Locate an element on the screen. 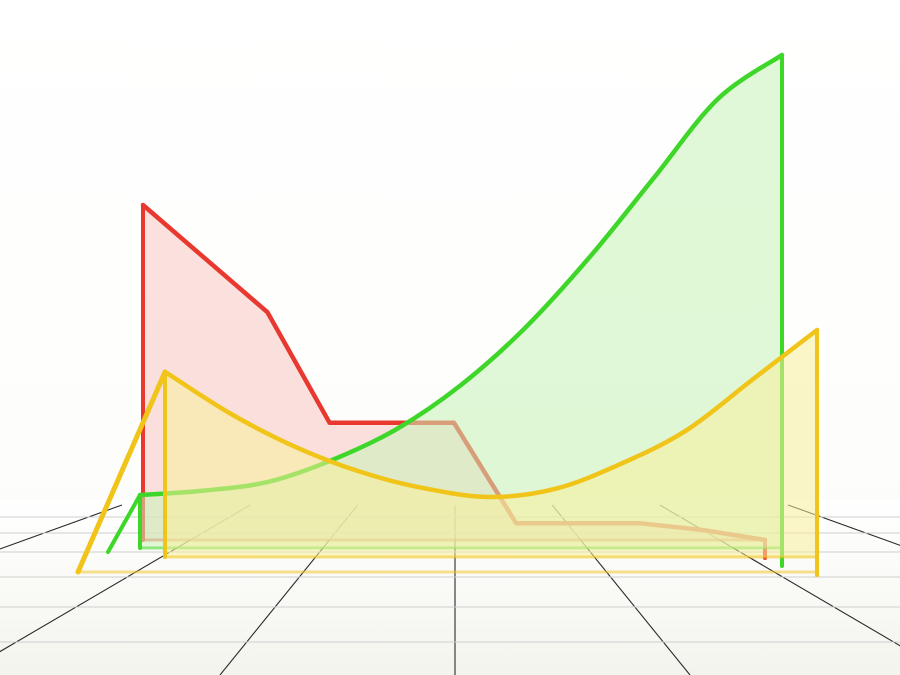  series-3-frame-leg is located at coordinates (121, 472).